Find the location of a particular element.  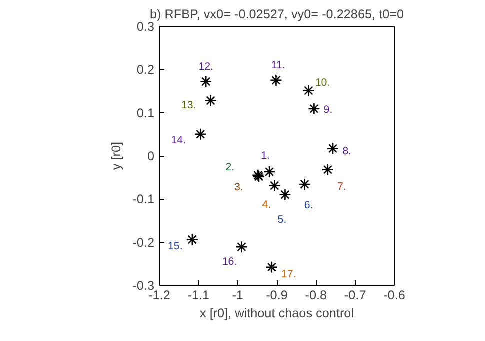

x-tick-label: -0.9 is located at coordinates (277, 295).